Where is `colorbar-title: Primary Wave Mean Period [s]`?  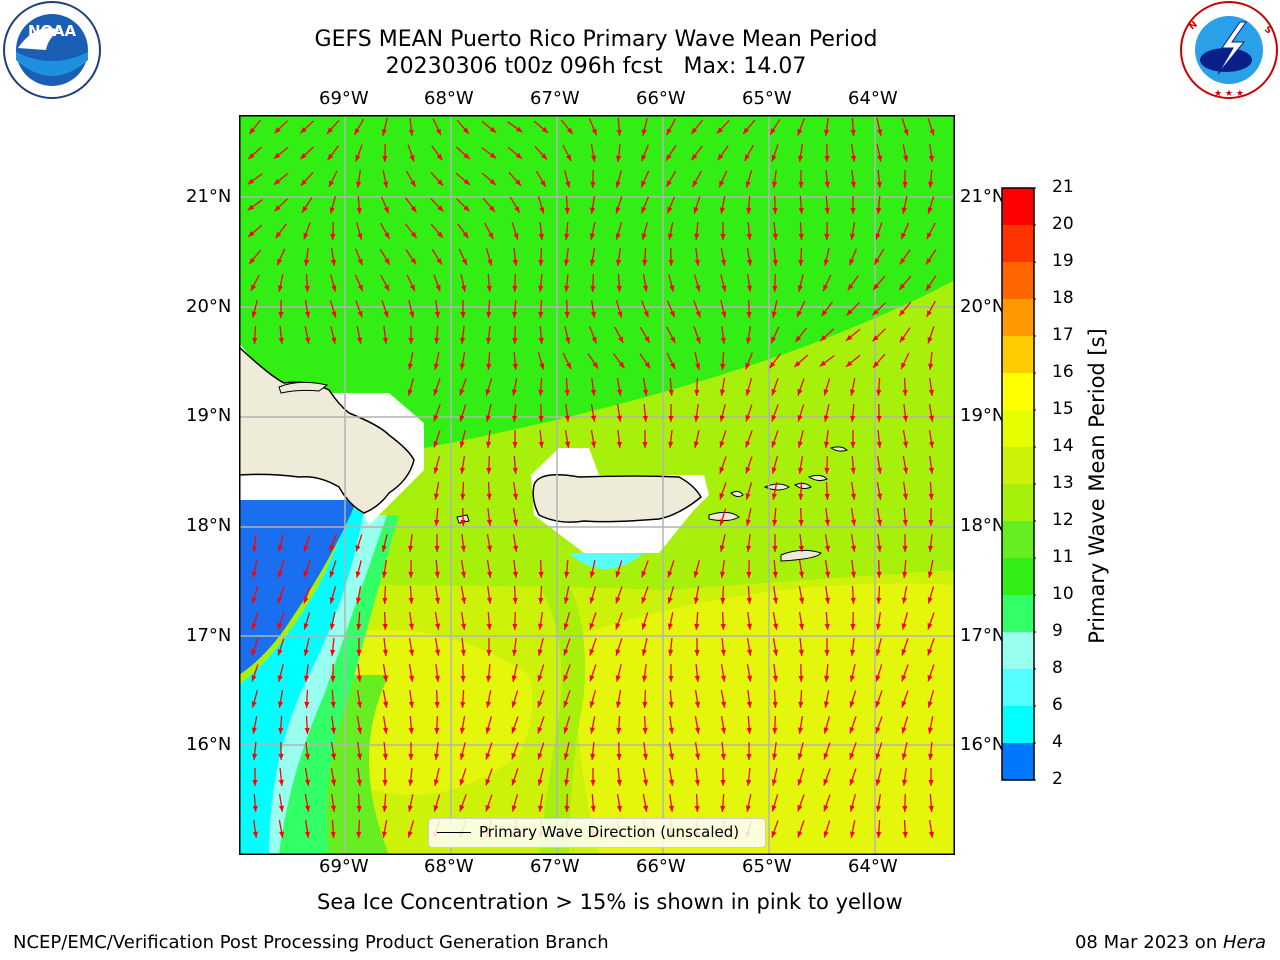
colorbar-title: Primary Wave Mean Period [s] is located at coordinates (1097, 486).